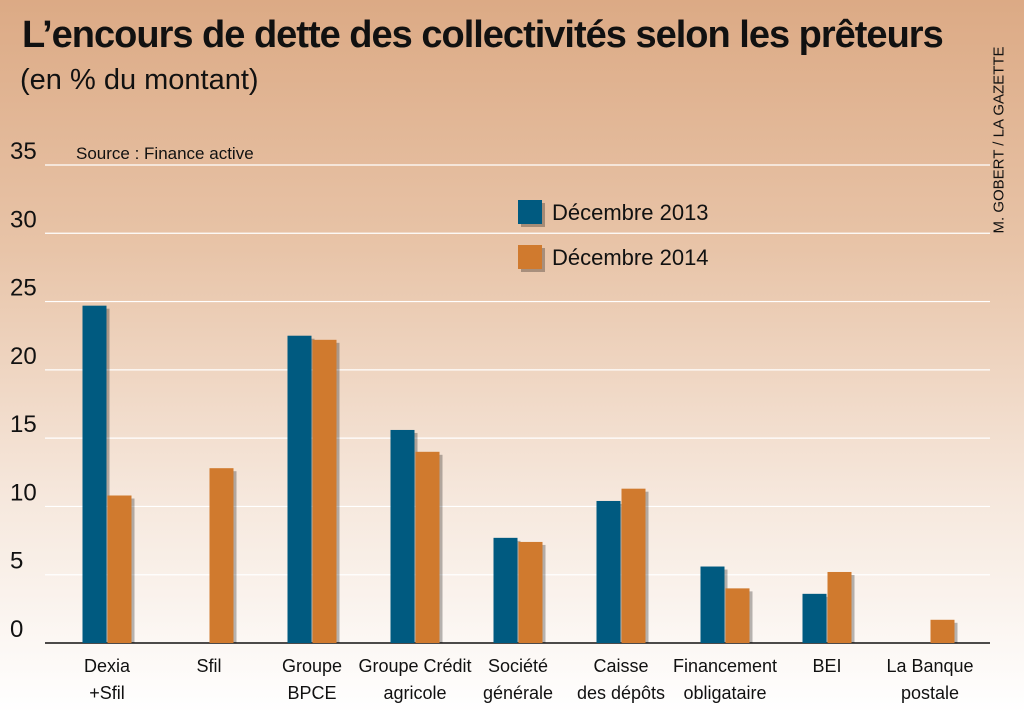  What do you see at coordinates (23, 151) in the screenshot?
I see `y-tick-label: 35` at bounding box center [23, 151].